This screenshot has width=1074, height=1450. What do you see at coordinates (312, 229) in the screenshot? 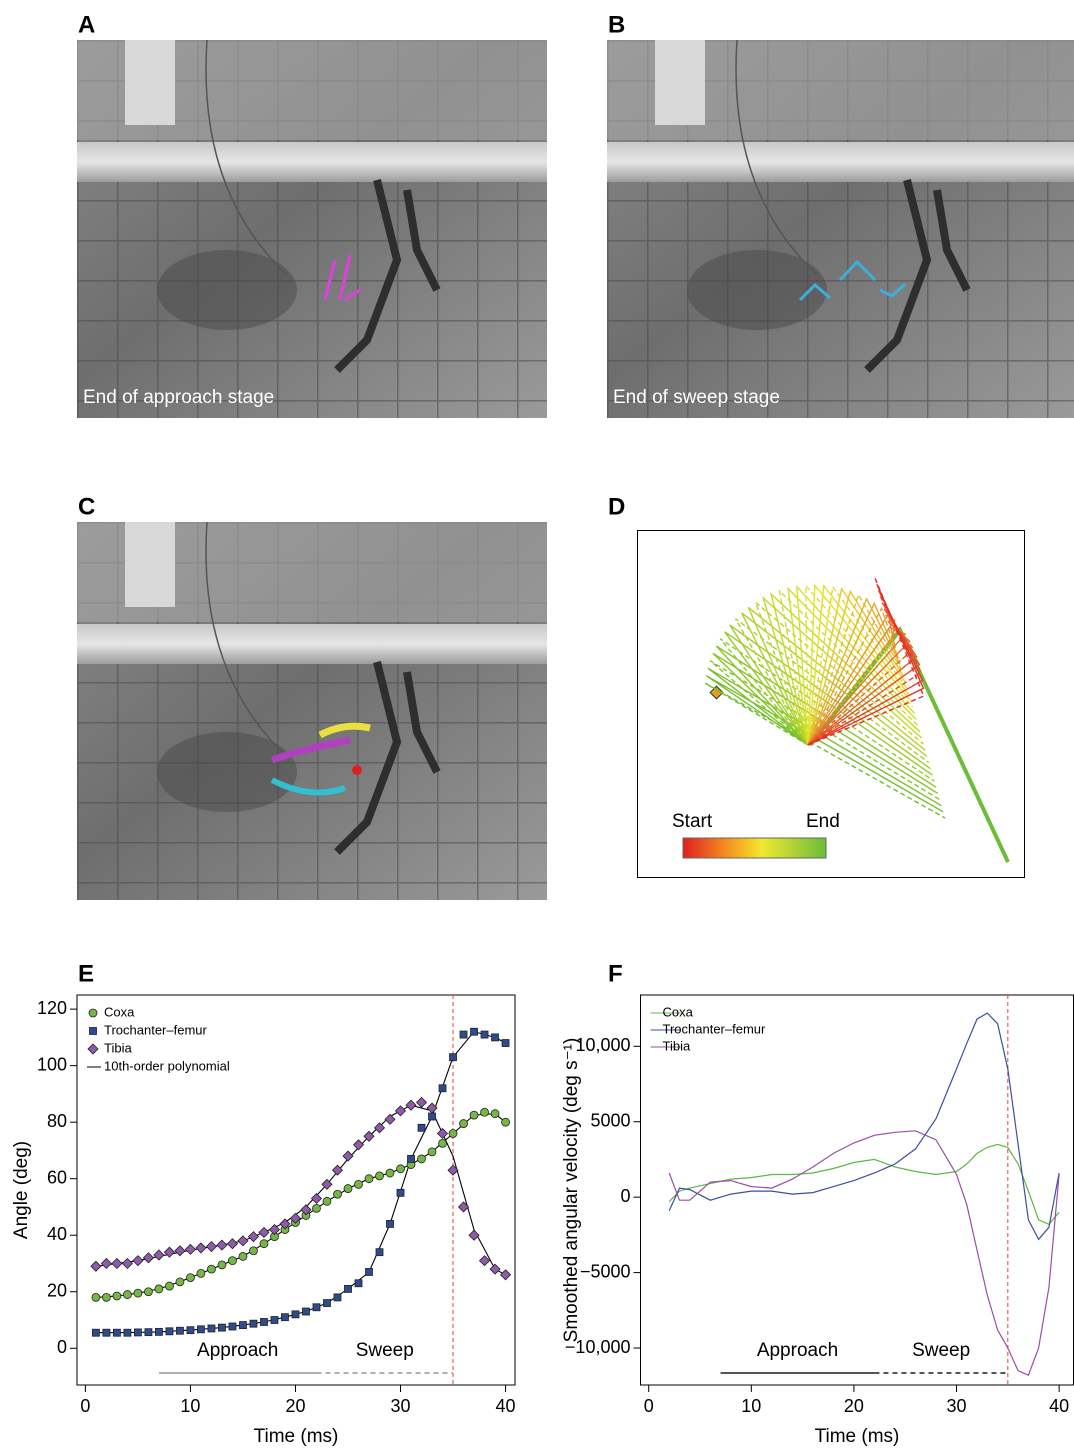
I see `panel-a: End of approach stage` at bounding box center [312, 229].